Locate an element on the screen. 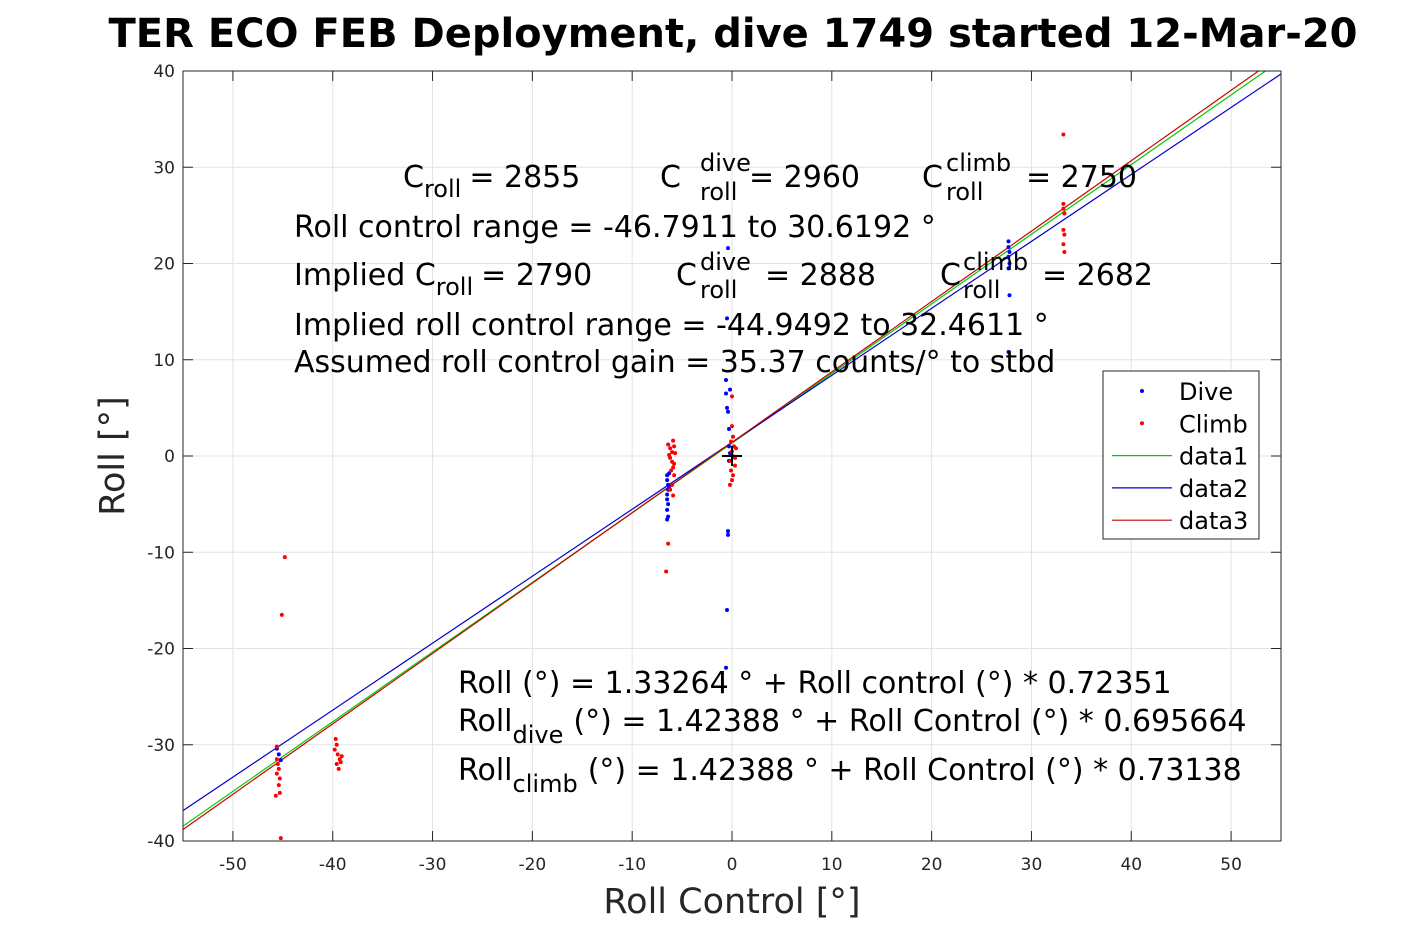 Image resolution: width=1417 pixels, height=945 pixels. implied-c-dive-sup: dive is located at coordinates (725, 262).